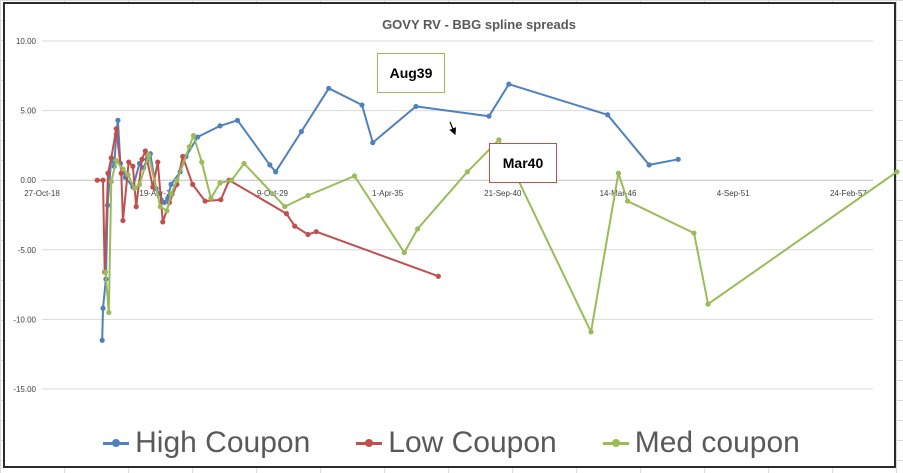 The image size is (903, 473). I want to click on annotation-arrow, so click(453, 128).